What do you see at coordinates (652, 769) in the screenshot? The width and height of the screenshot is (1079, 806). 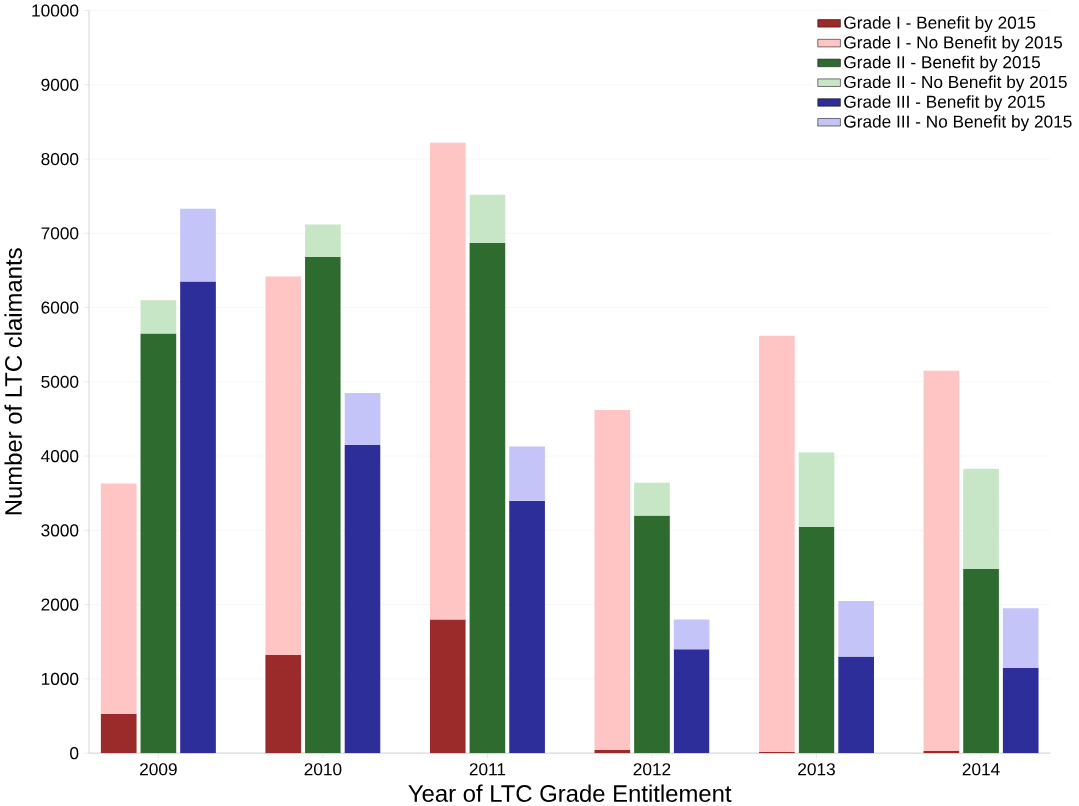 I see `x-tick-label: 2012` at bounding box center [652, 769].